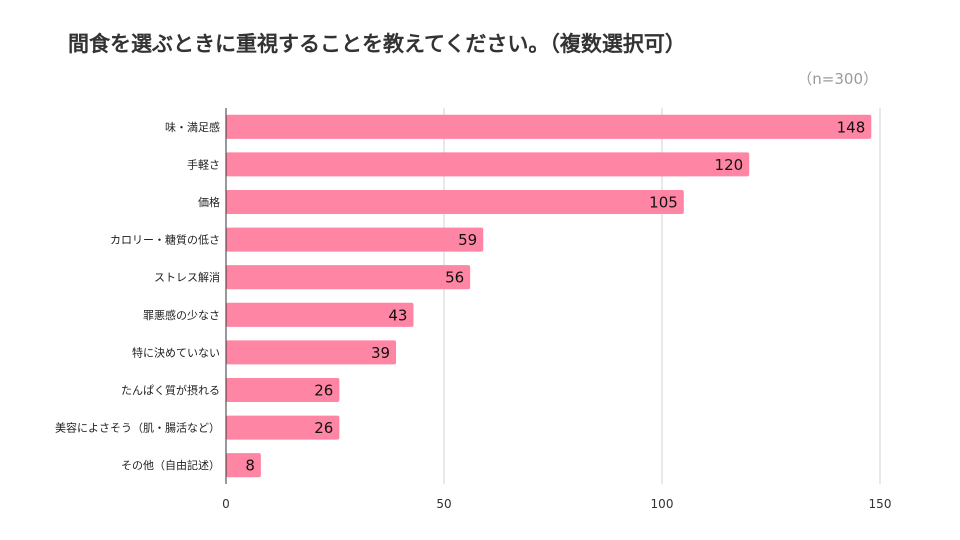 This screenshot has height=540, width=960. I want to click on x-tick-labels: 0 50 100 150, so click(556, 504).